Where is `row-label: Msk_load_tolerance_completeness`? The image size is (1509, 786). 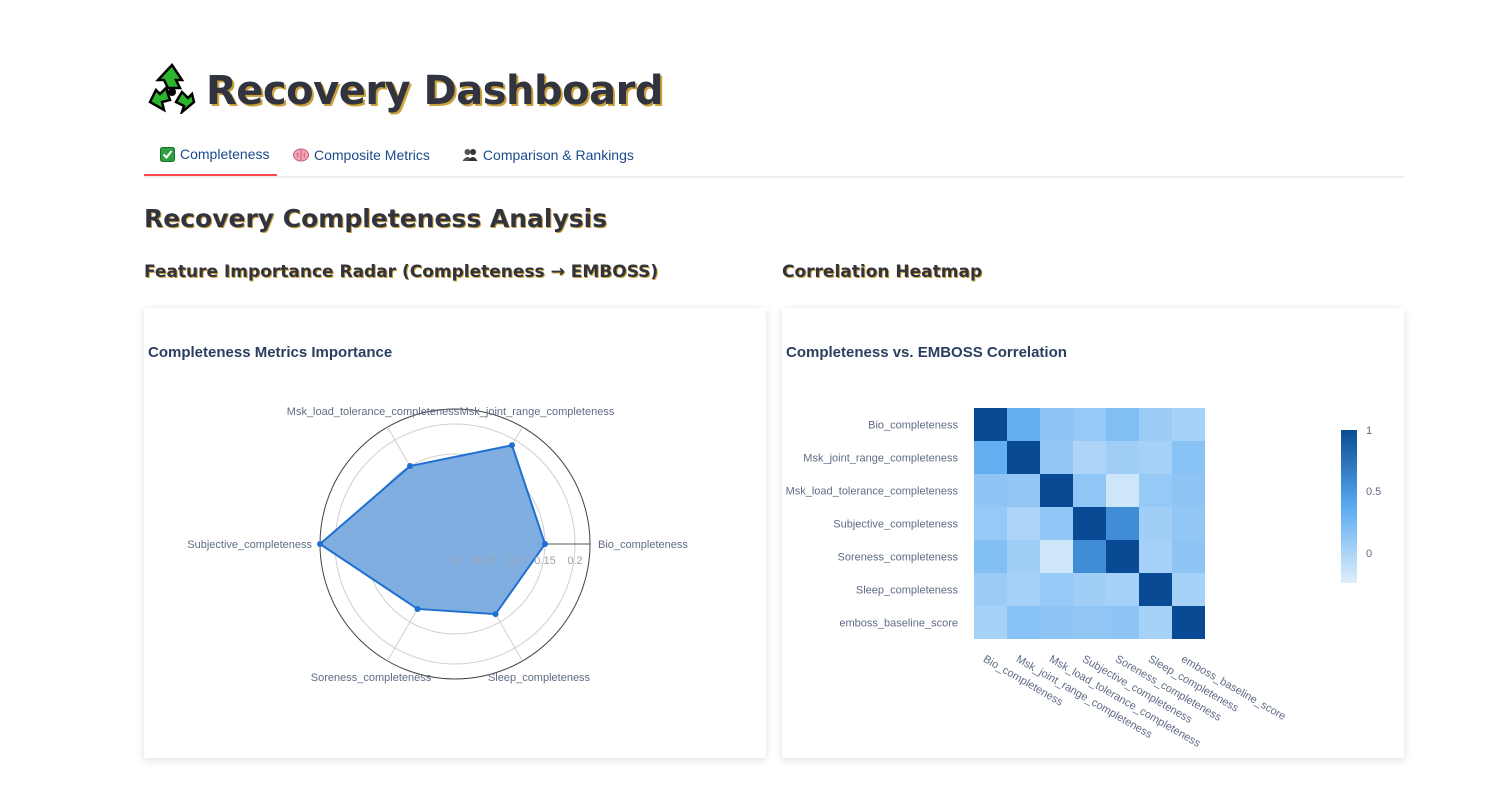 row-label: Msk_load_tolerance_completeness is located at coordinates (872, 492).